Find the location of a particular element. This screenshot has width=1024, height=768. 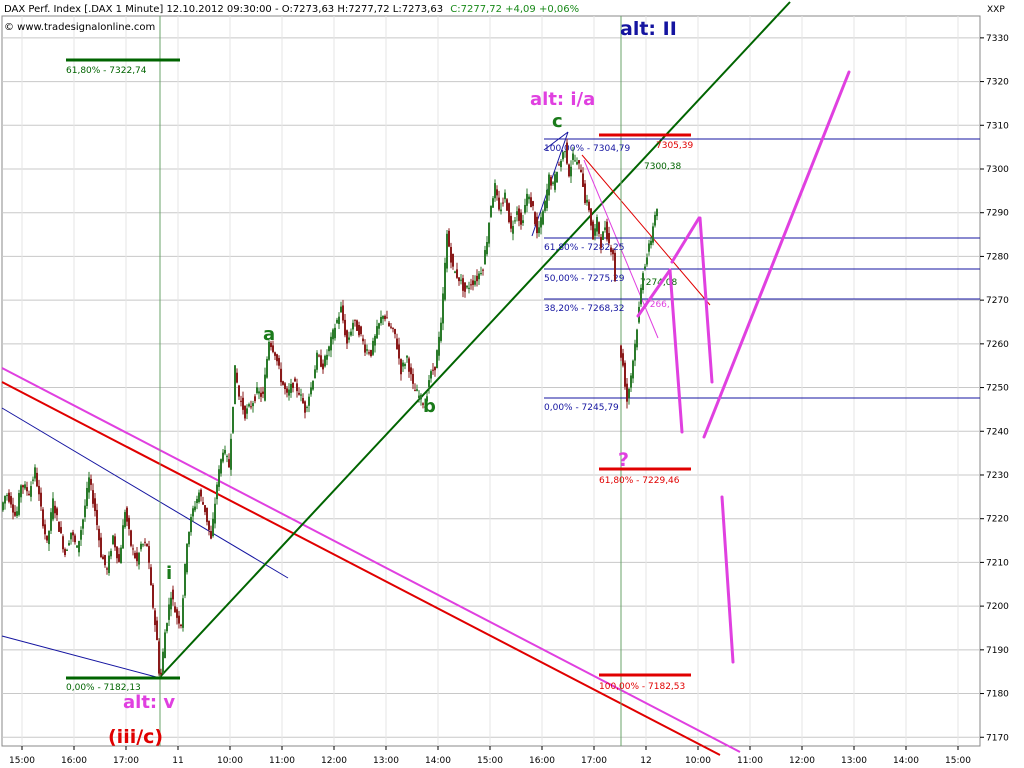

wave-label-iii-c: (iii/c) is located at coordinates (135, 737).